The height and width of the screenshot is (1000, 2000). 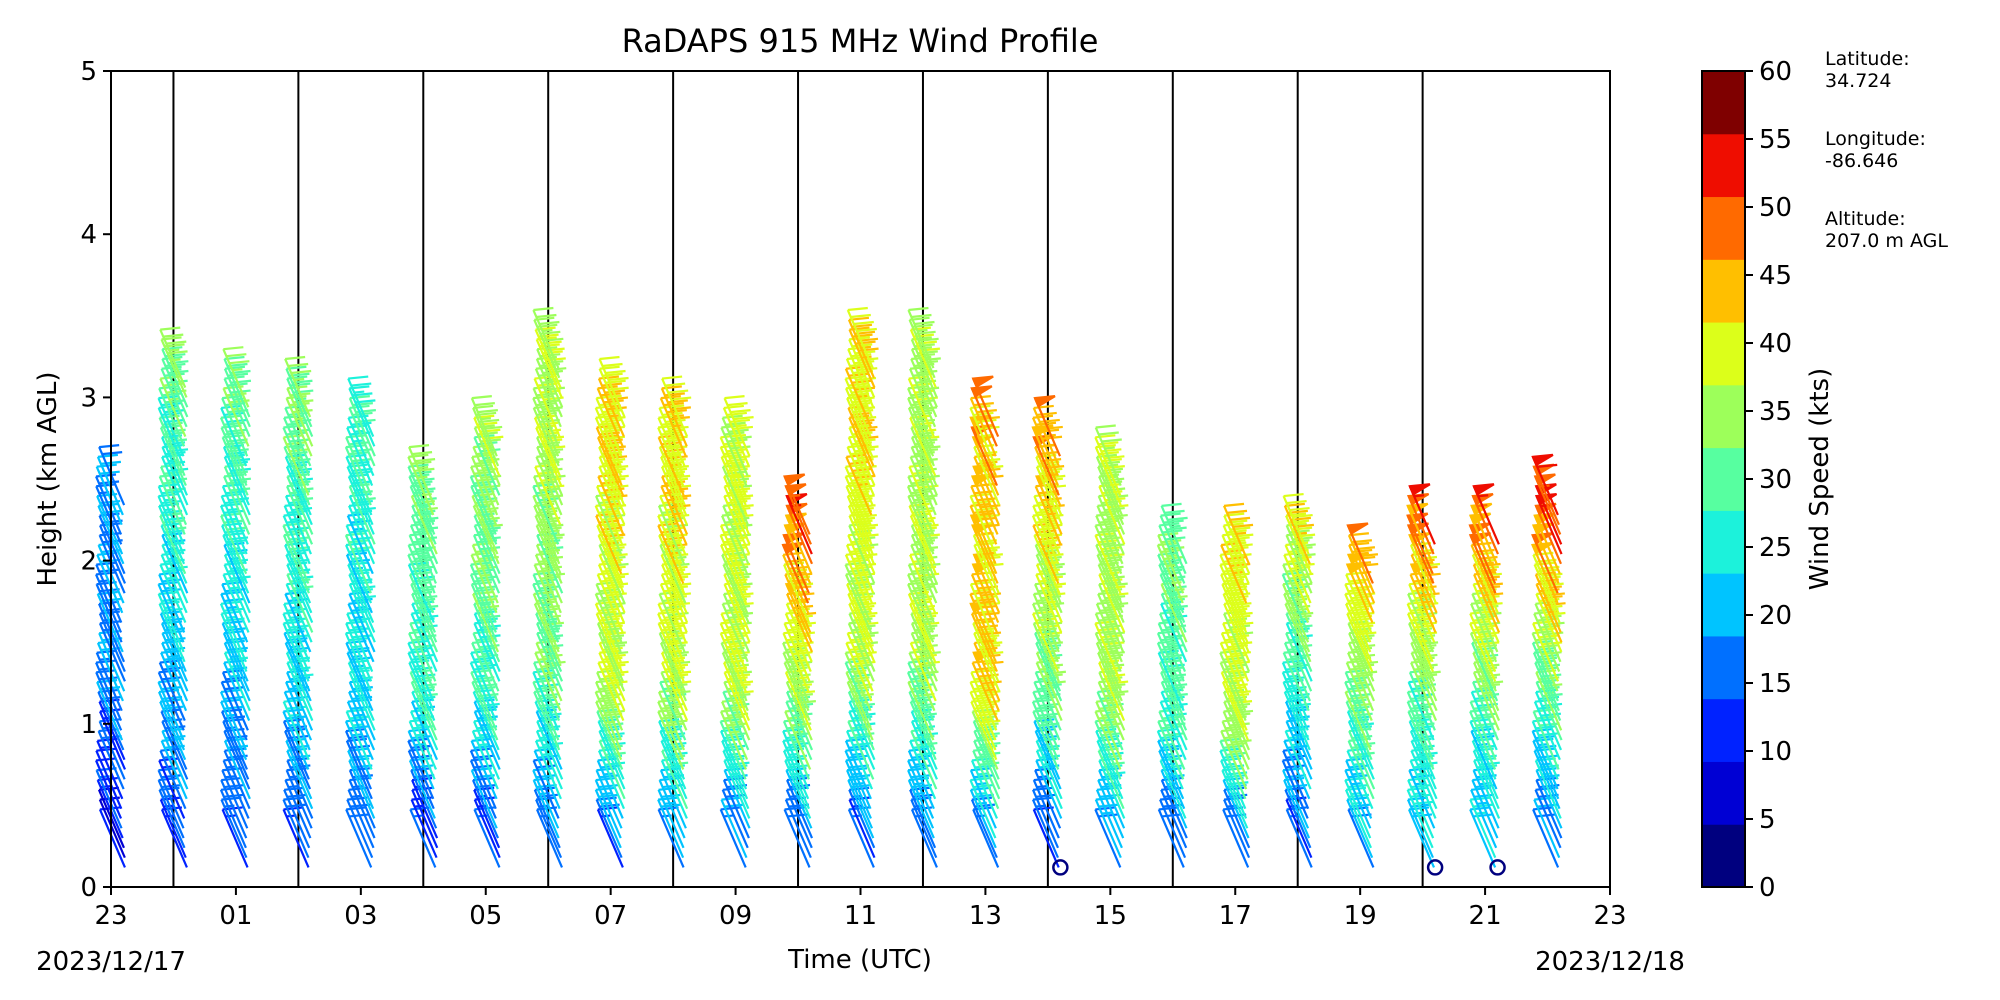 I want to click on y-tick-label: 0, so click(x=88, y=888).